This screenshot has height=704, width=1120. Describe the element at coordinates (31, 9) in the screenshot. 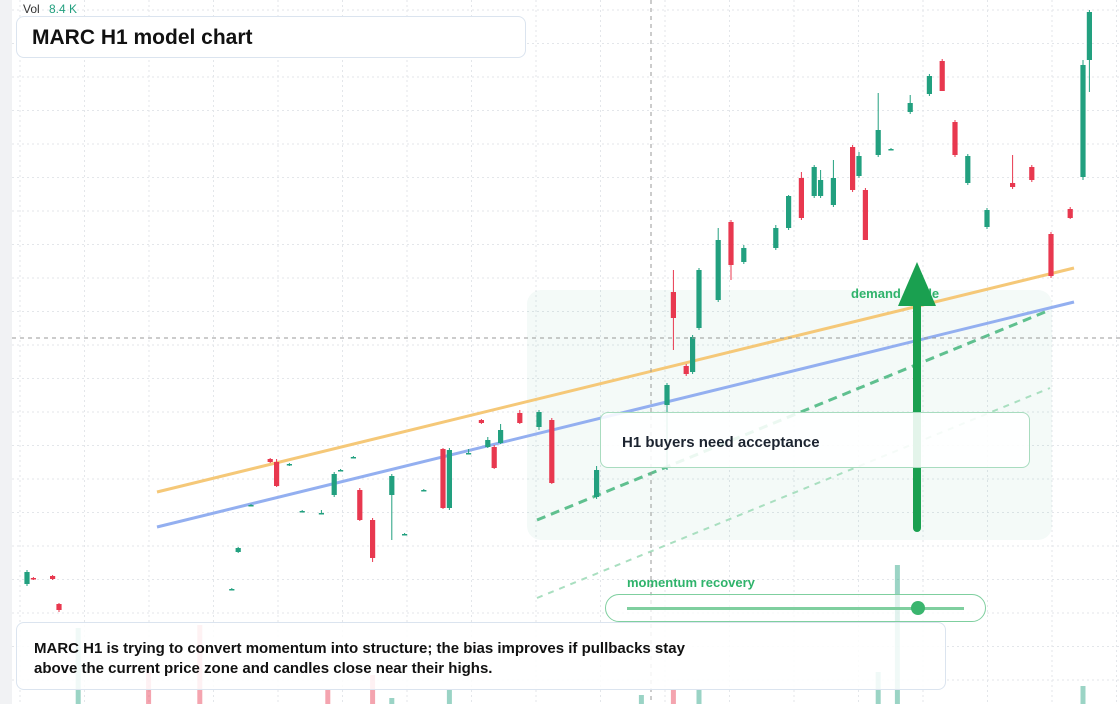

I see `vol-label: Vol` at that location.